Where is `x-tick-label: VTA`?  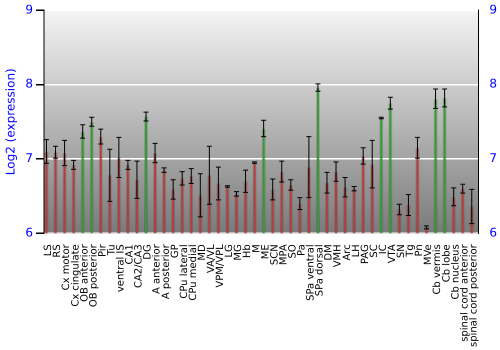 x-tick-label: VTA is located at coordinates (392, 254).